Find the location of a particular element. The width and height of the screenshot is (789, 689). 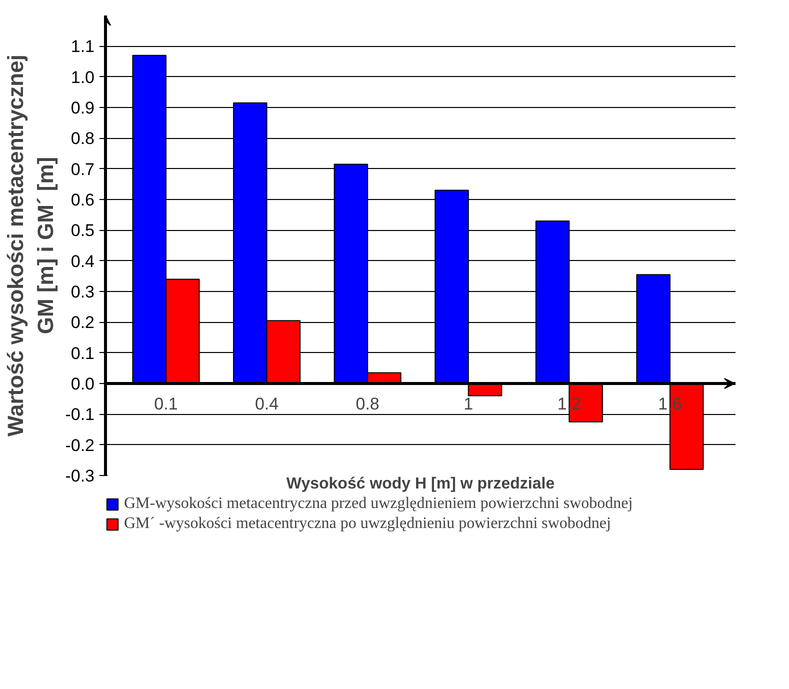

x-axis-title: Wysokość wody H [m] w przedziale is located at coordinates (420, 484).